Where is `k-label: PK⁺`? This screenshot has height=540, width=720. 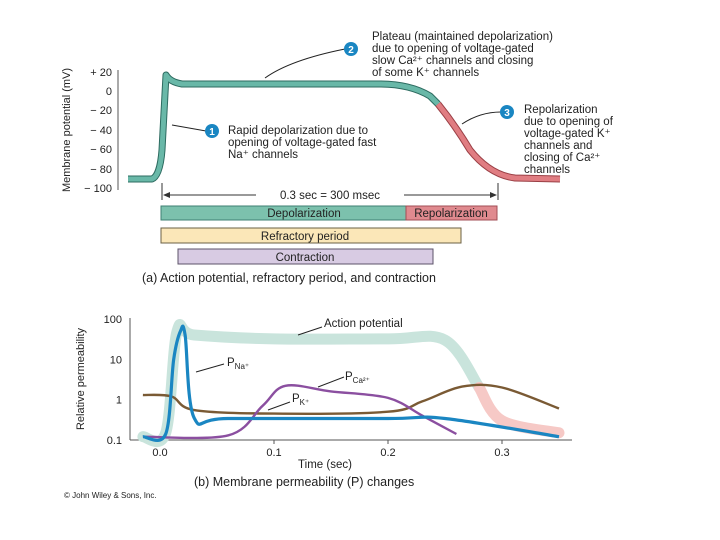
k-label: PK⁺ is located at coordinates (300, 400).